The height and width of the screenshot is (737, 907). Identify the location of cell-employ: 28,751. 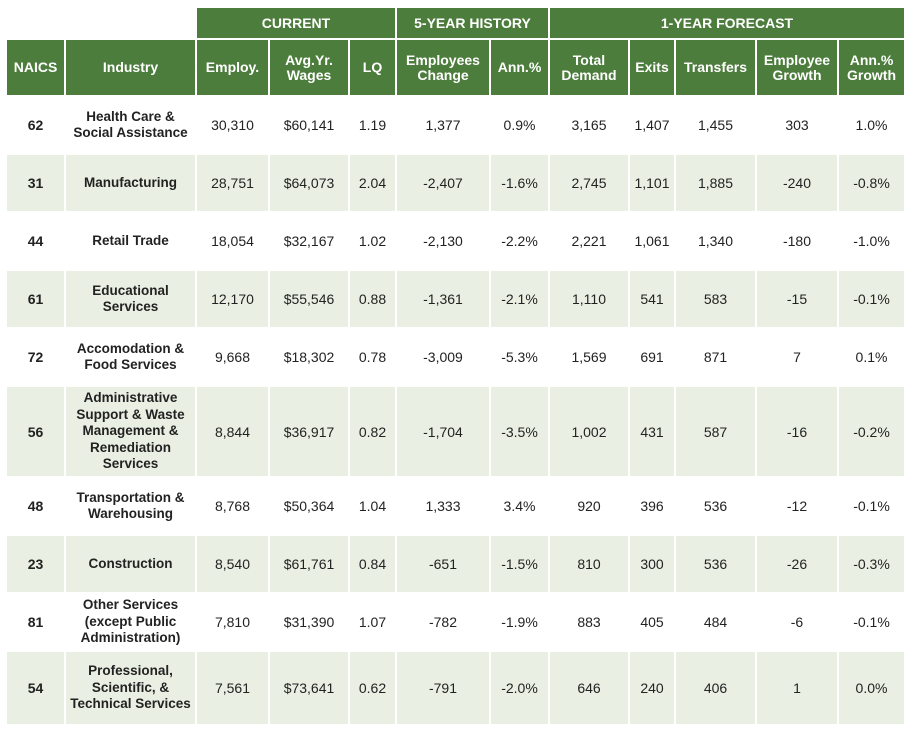
(232, 183).